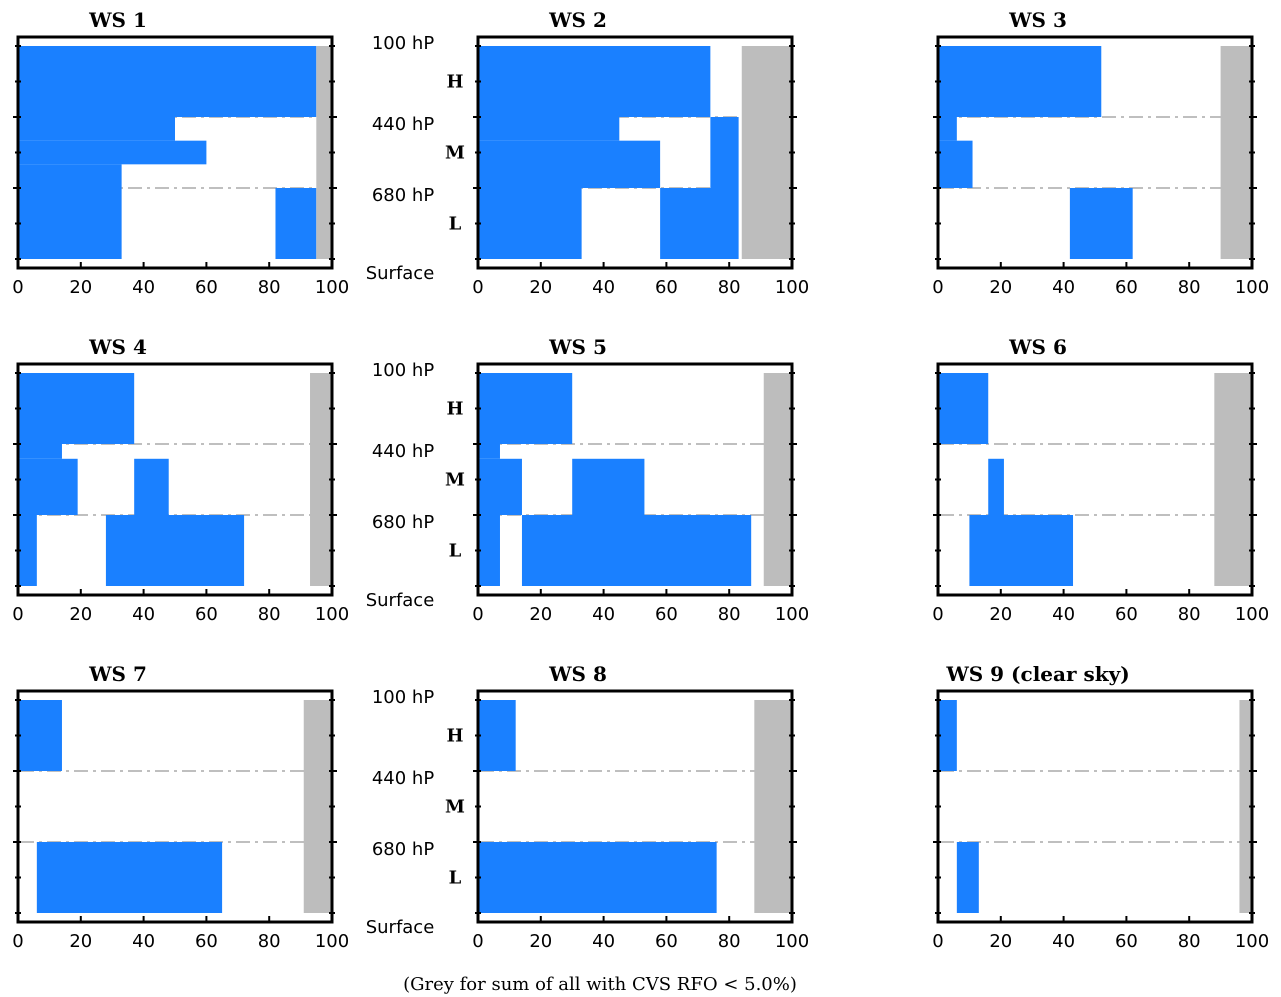 The width and height of the screenshot is (1281, 997). What do you see at coordinates (117, 674) in the screenshot?
I see `panel-title: WS 7` at bounding box center [117, 674].